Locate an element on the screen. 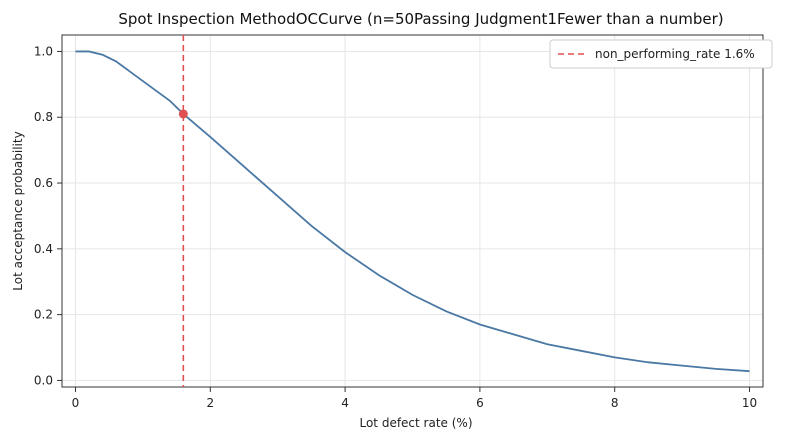  legend-box is located at coordinates (661, 54).